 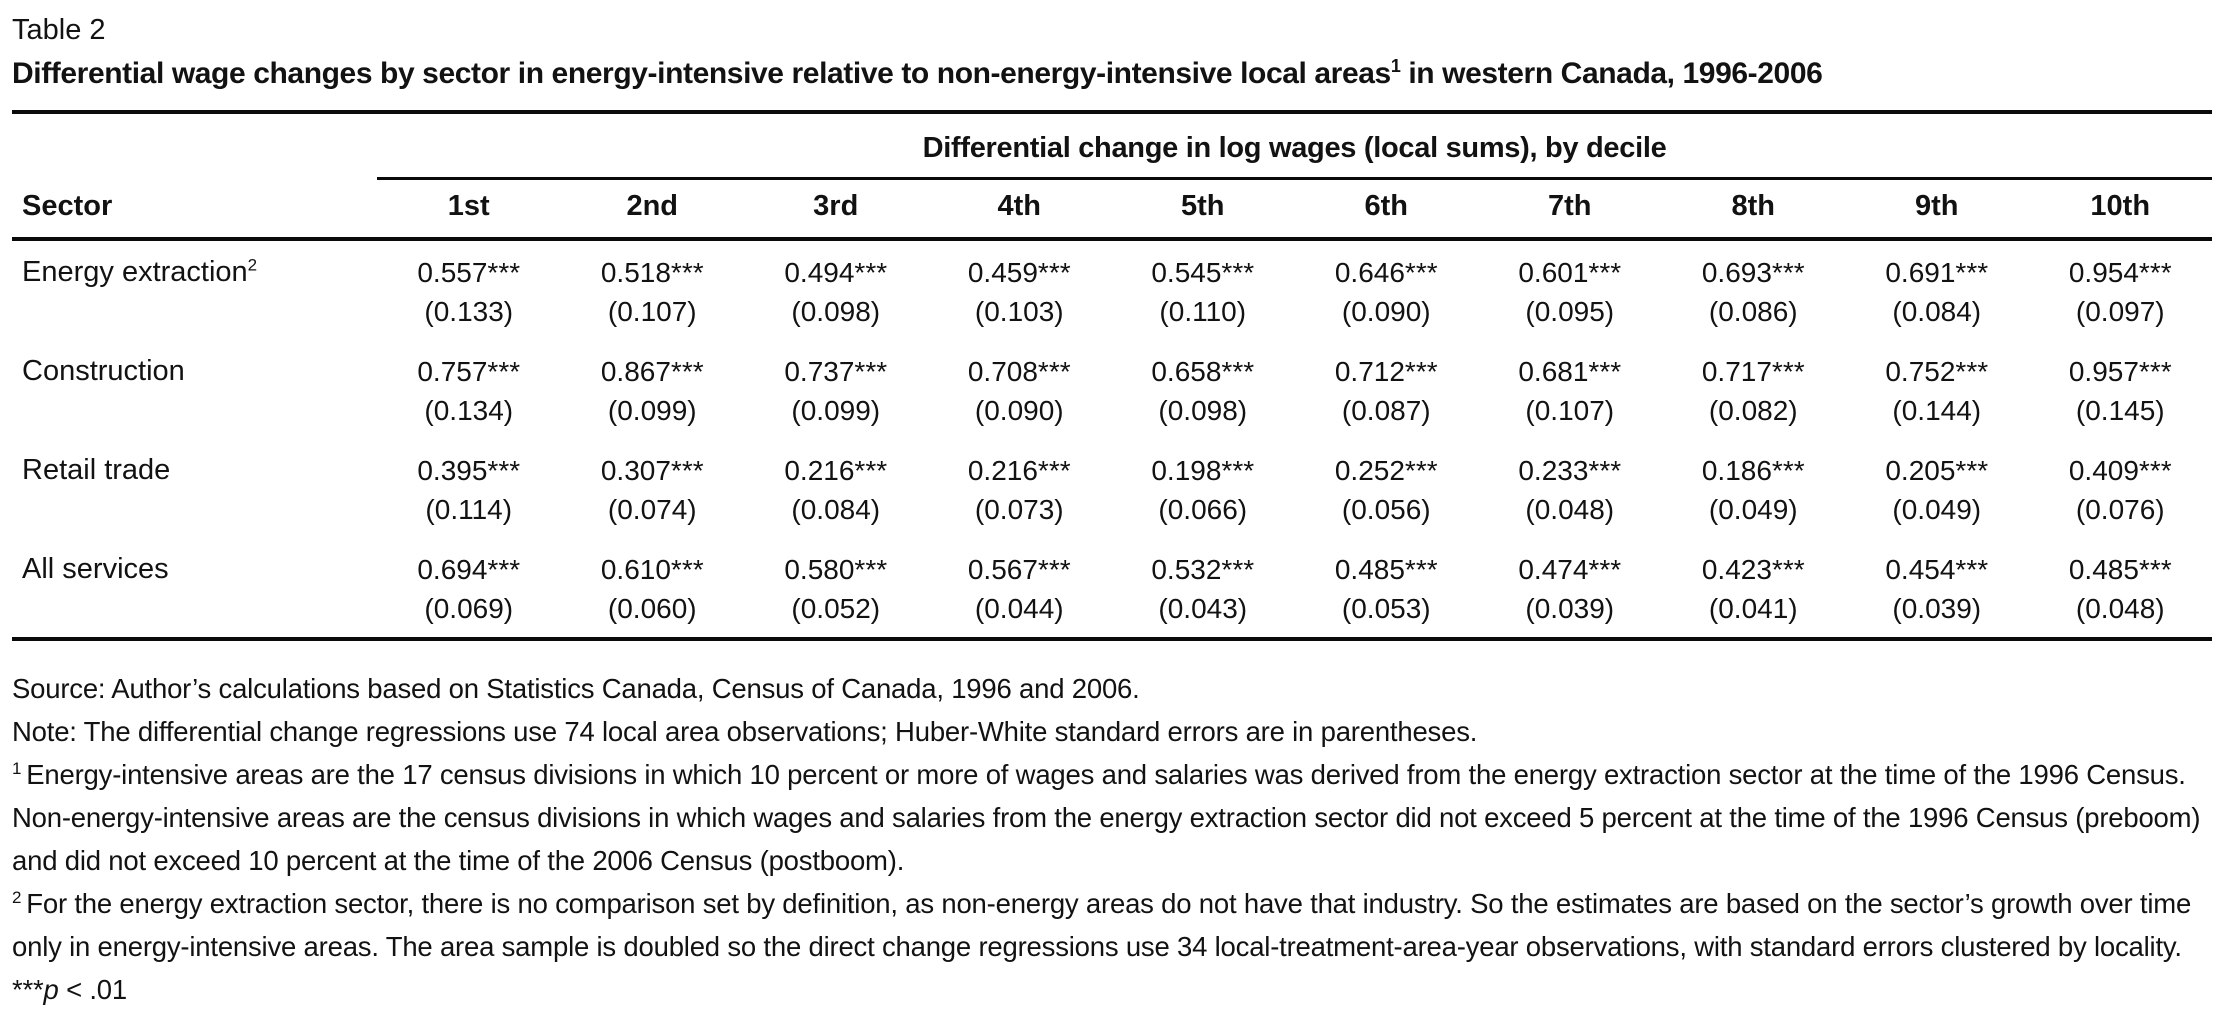 What do you see at coordinates (469, 289) in the screenshot?
I see `estimate-cell: 0.557*** (0.133)` at bounding box center [469, 289].